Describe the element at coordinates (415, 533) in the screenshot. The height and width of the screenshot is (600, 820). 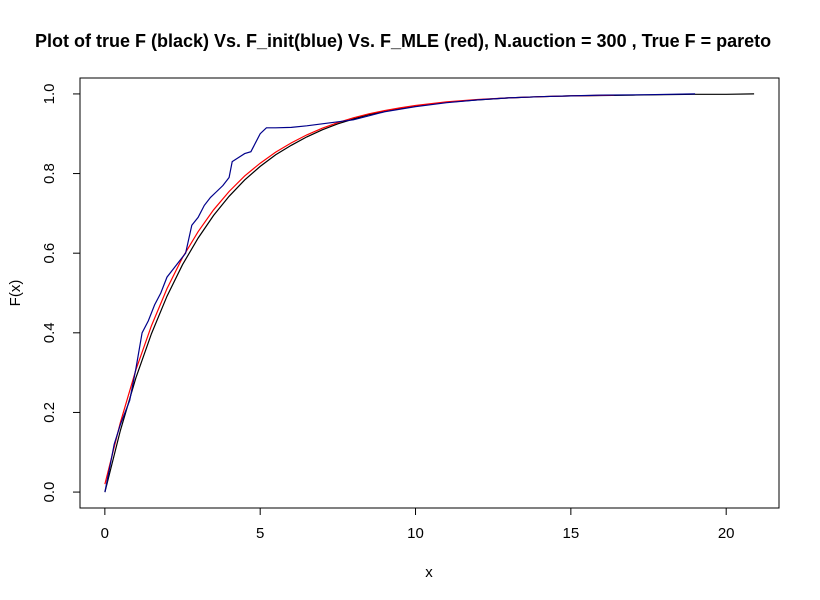
I see `x-tick-label: 10` at that location.